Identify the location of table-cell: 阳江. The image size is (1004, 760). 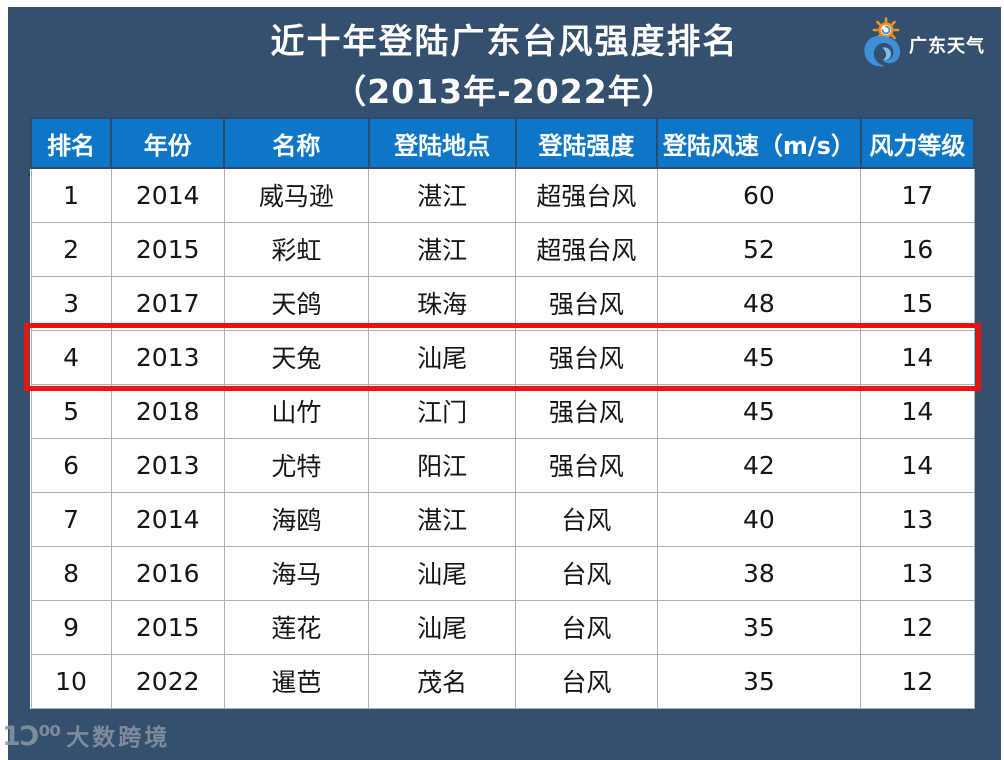
(442, 465).